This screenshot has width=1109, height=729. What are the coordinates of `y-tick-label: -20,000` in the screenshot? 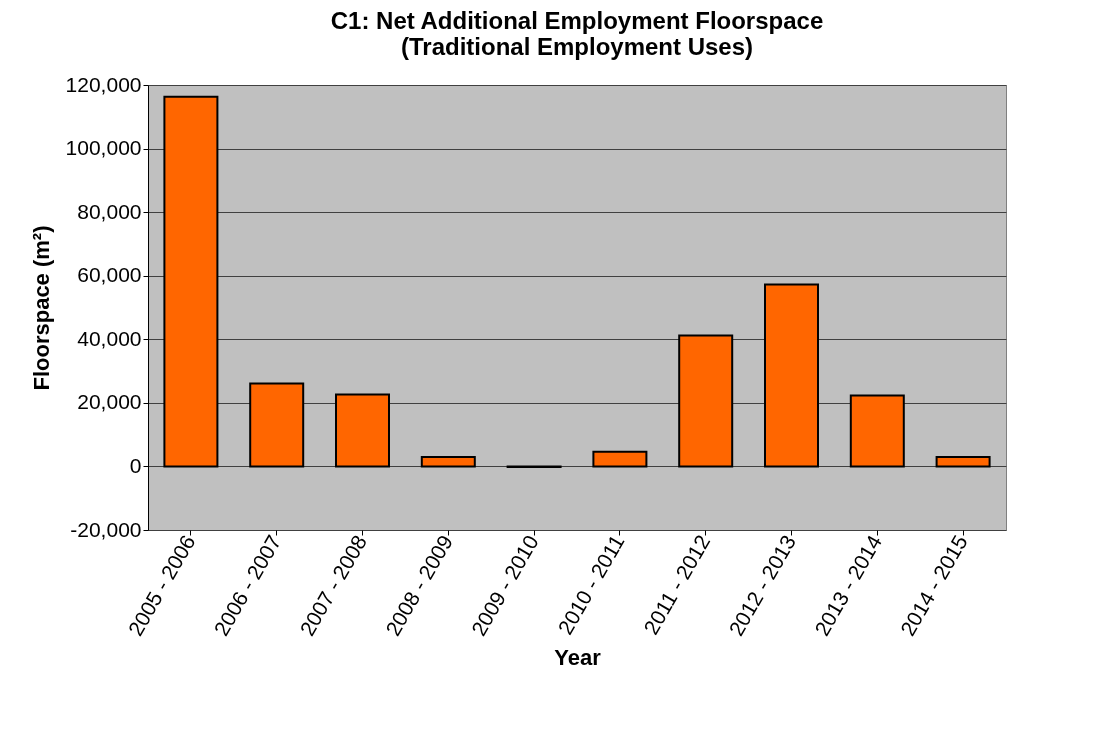 It's located at (106, 529).